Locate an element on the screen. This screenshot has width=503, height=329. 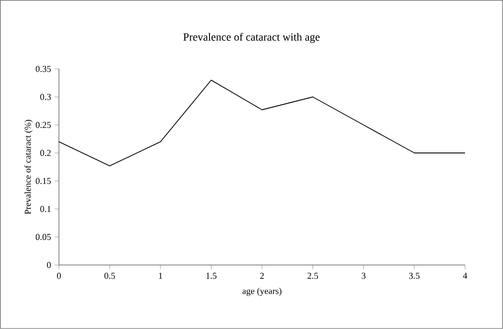
y-tick-label: 0.05 is located at coordinates (43, 237).